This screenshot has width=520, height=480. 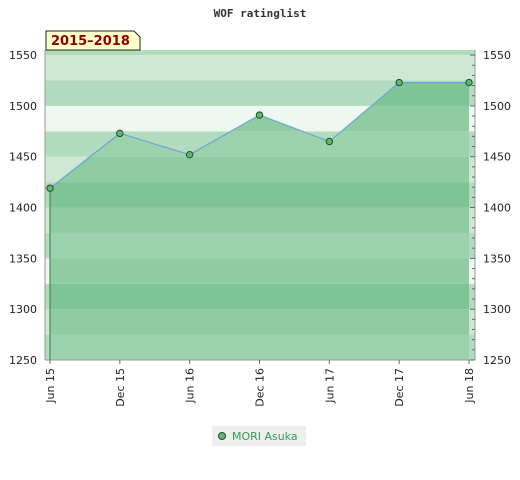 I want to click on y-tick-label-left: 1350, so click(x=23, y=258).